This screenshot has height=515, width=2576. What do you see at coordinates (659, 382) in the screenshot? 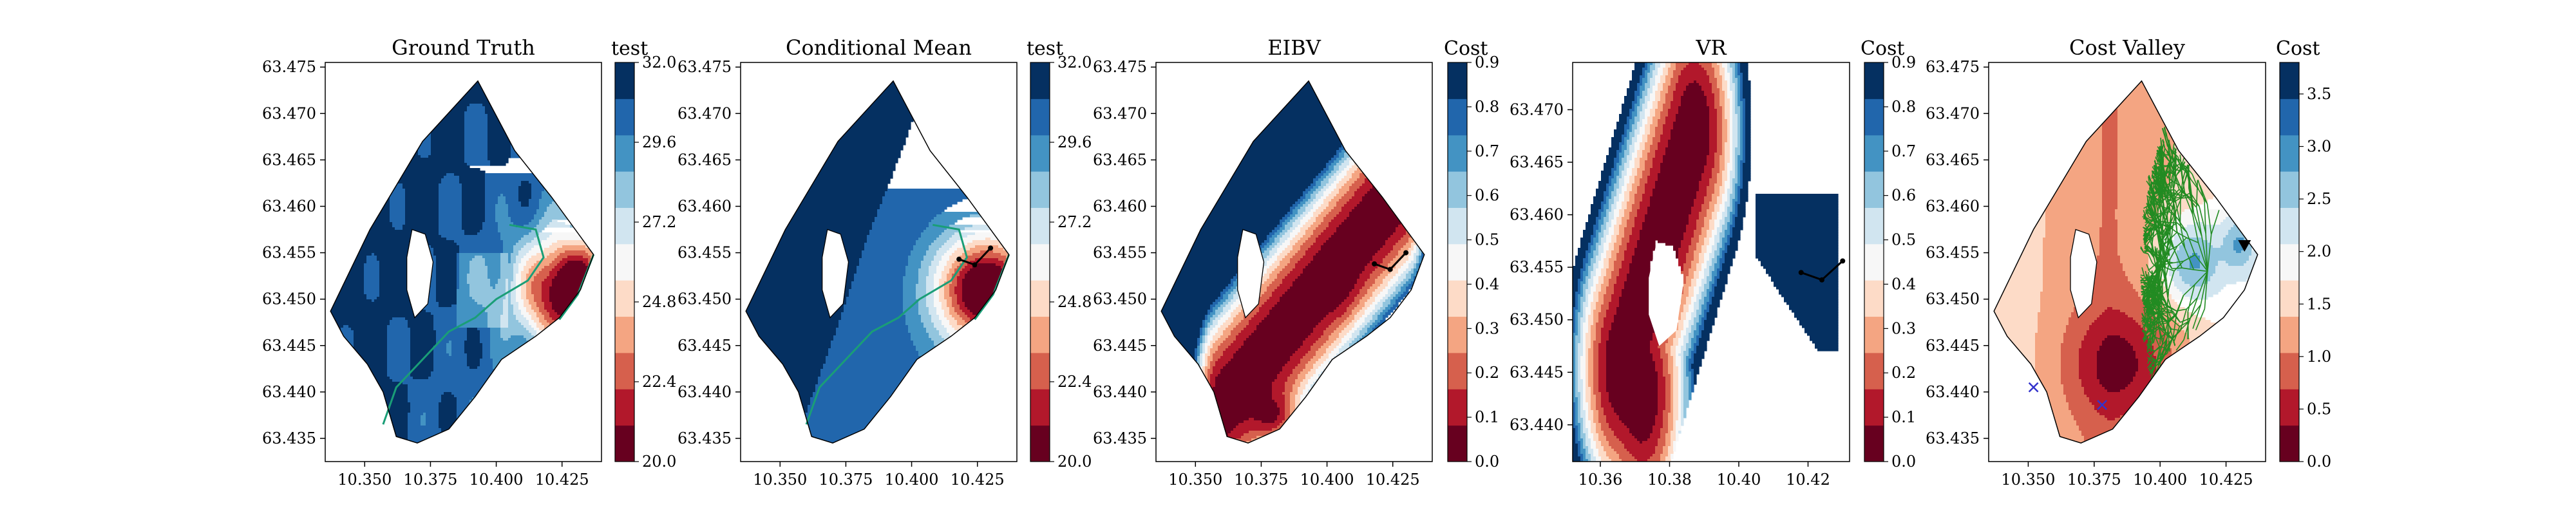
I see `colorbar-tick-label: 22.4` at bounding box center [659, 382].